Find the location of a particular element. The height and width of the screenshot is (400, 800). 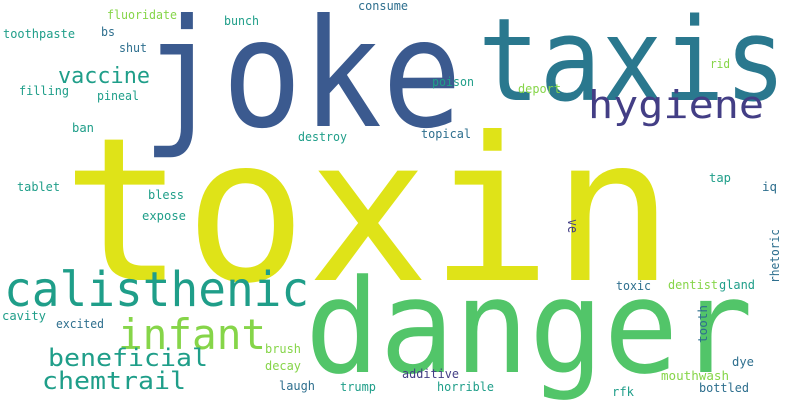

word-rfk: rfk is located at coordinates (623, 392).